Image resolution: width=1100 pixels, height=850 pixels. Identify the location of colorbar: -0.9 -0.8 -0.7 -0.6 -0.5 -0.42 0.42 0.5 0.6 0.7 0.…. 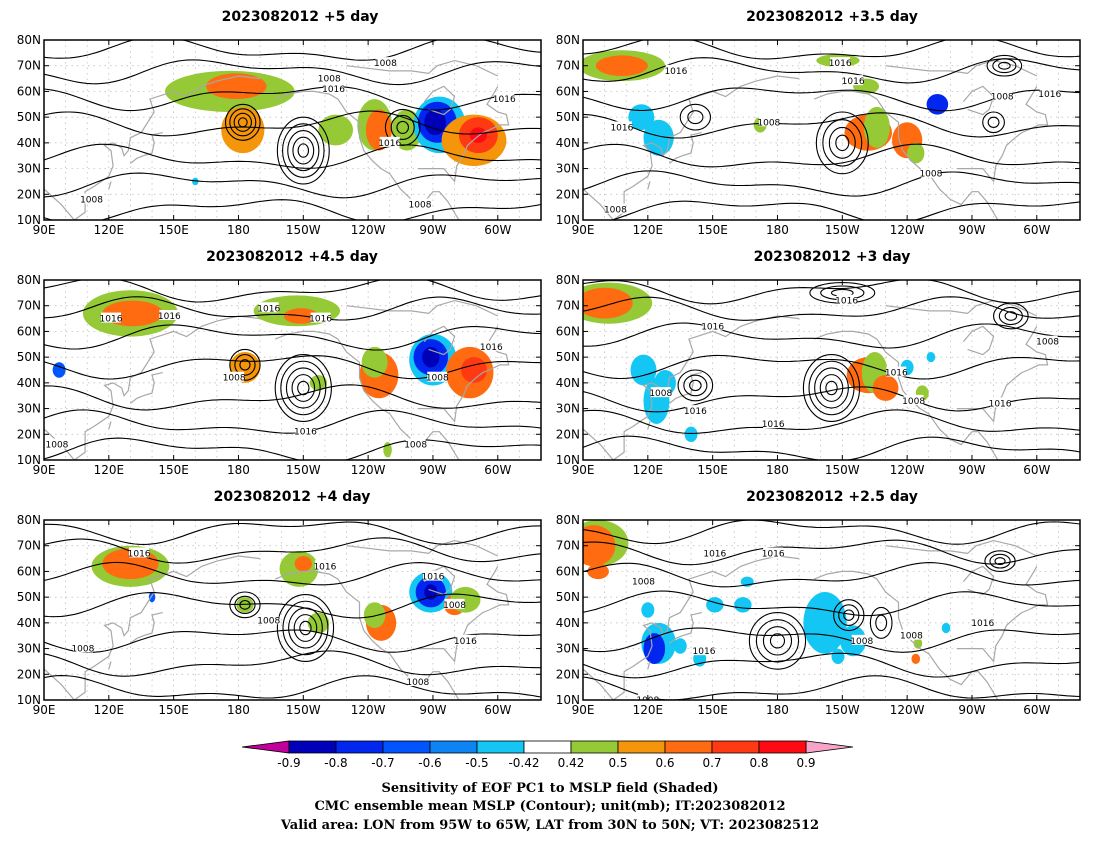
(547, 755).